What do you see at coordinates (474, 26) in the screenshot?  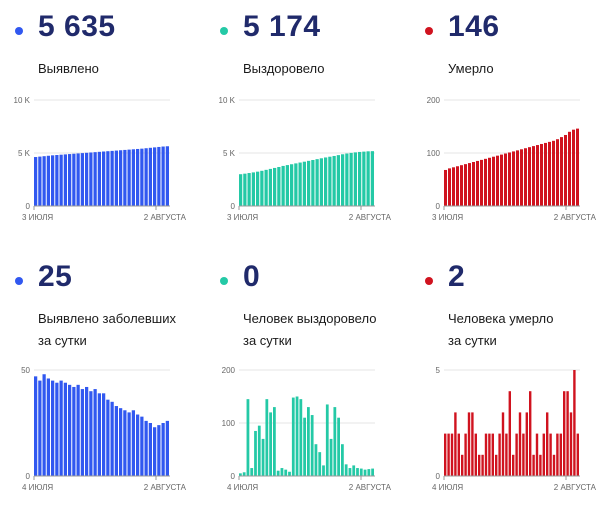 I see `stat-value: 146` at bounding box center [474, 26].